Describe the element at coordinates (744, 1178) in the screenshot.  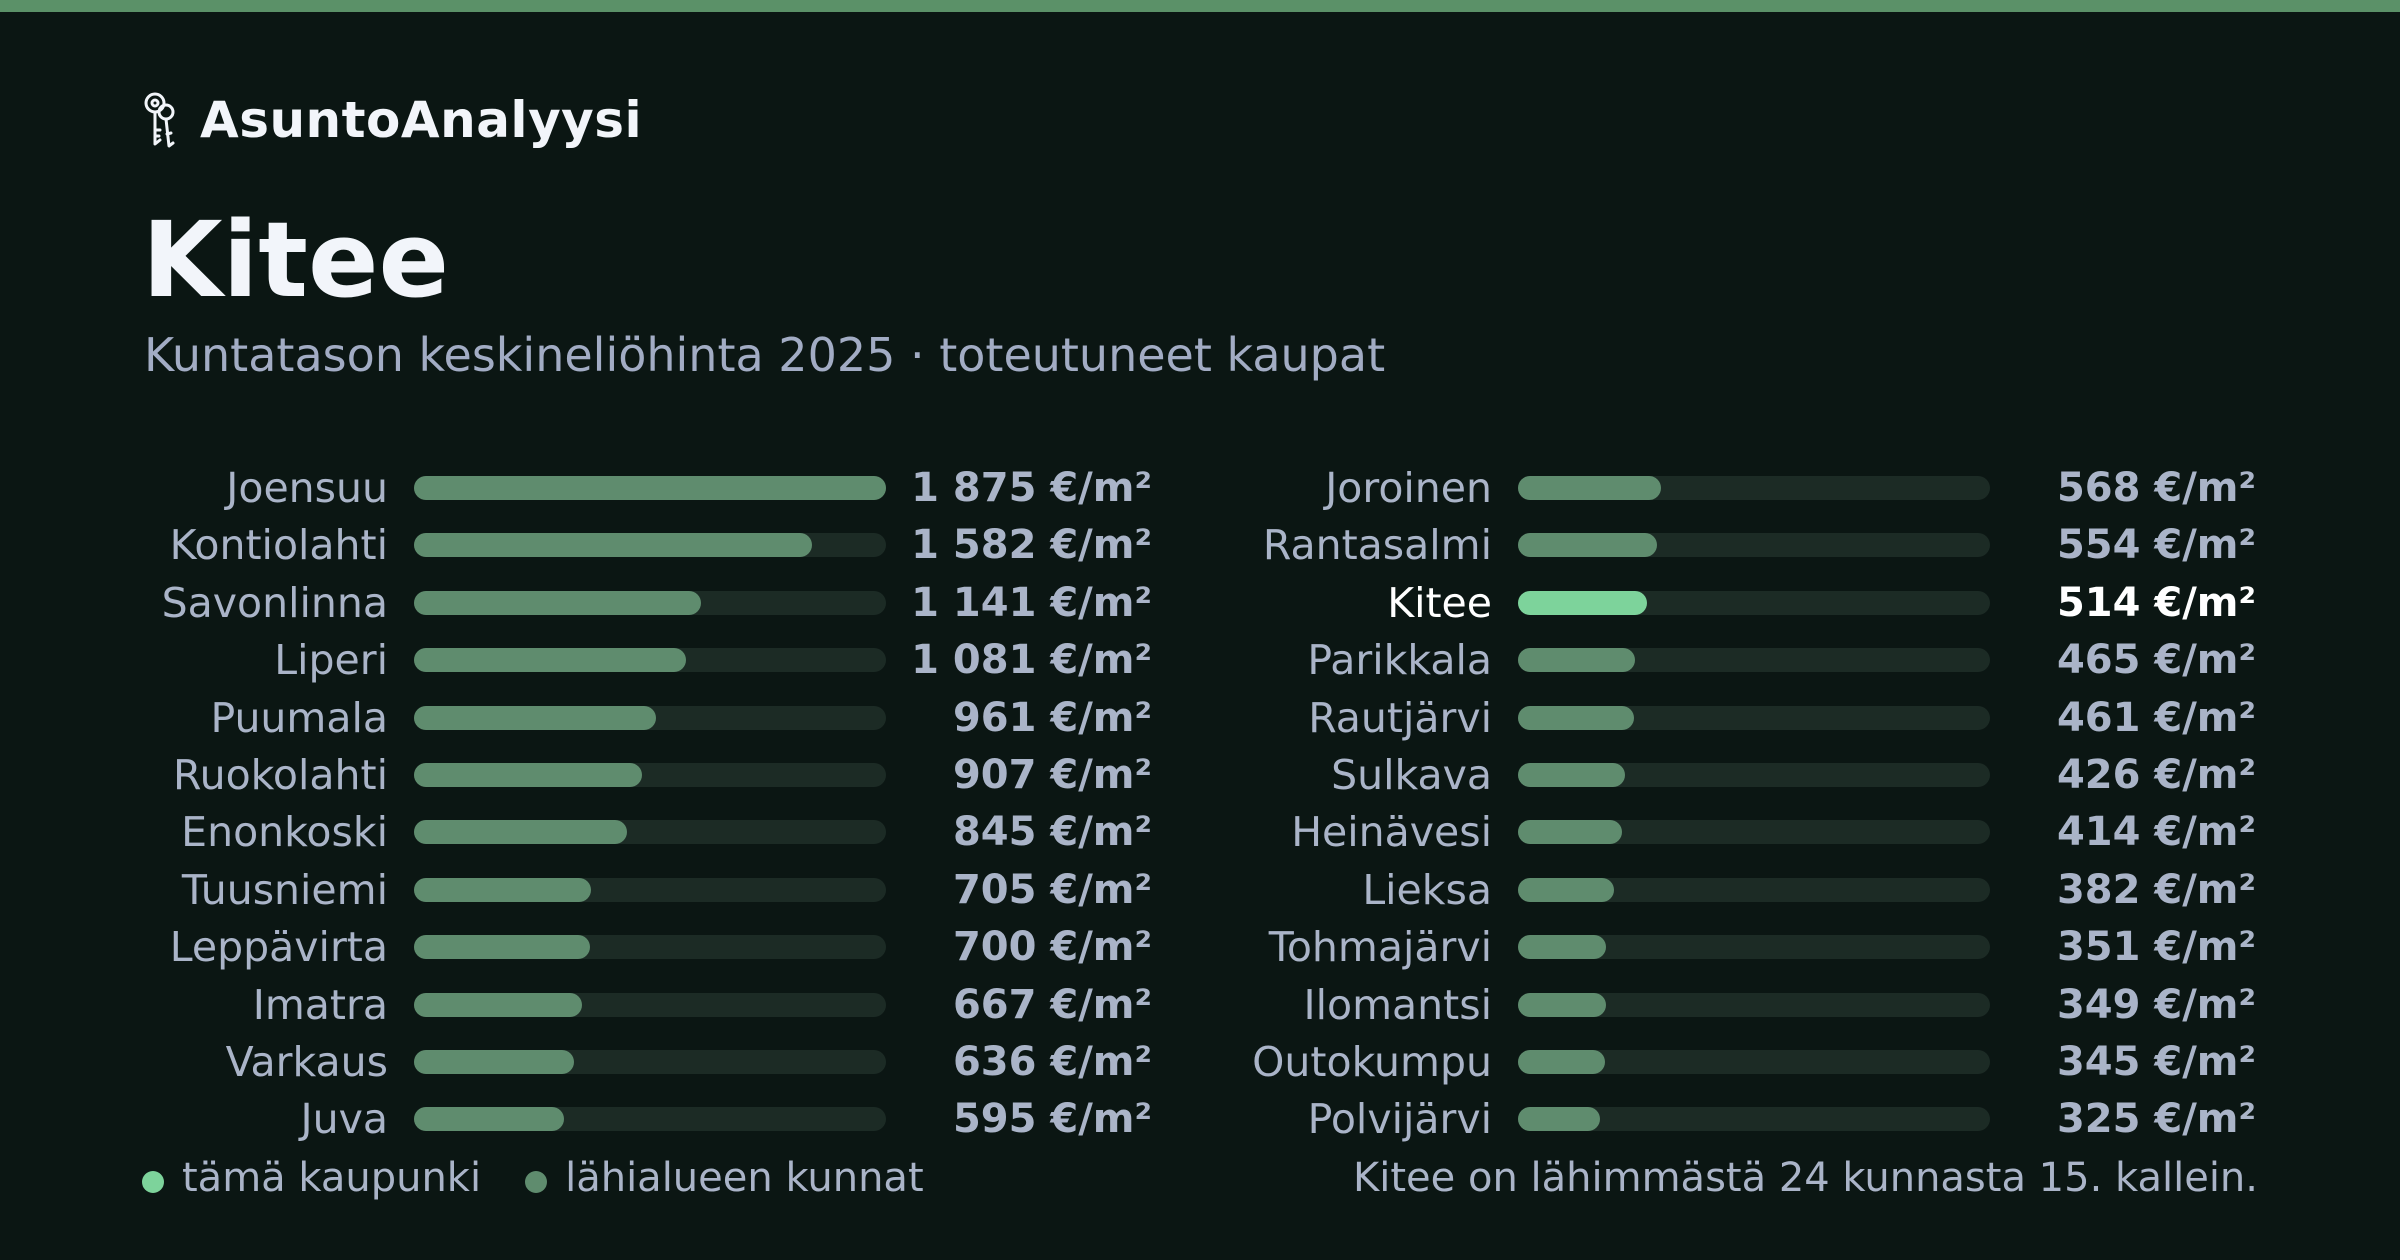
I see `legend-label-nearby: lähialueen kunnat` at that location.